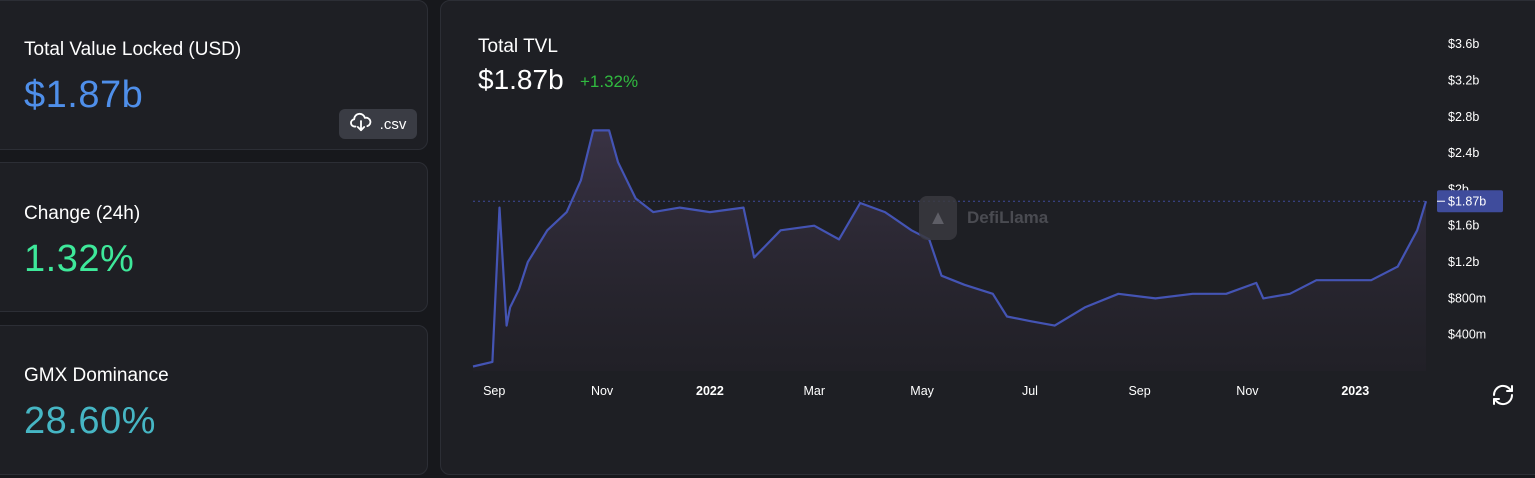  Describe the element at coordinates (1030, 391) in the screenshot. I see `x-tick-label: Jul` at that location.